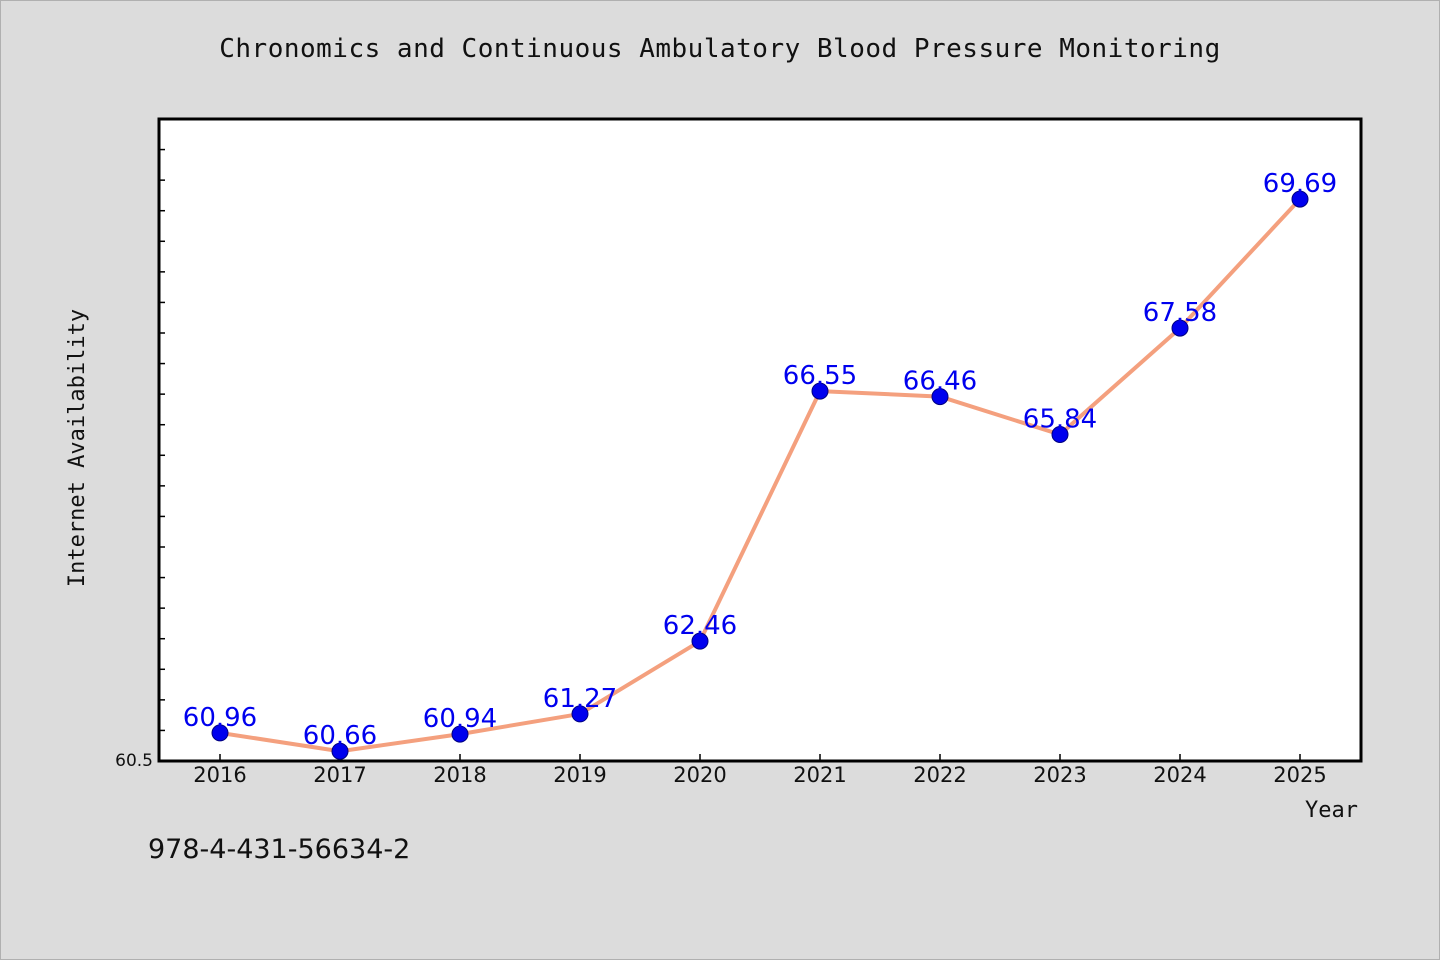  What do you see at coordinates (939, 775) in the screenshot?
I see `x-tick-label-2022: 2022` at bounding box center [939, 775].